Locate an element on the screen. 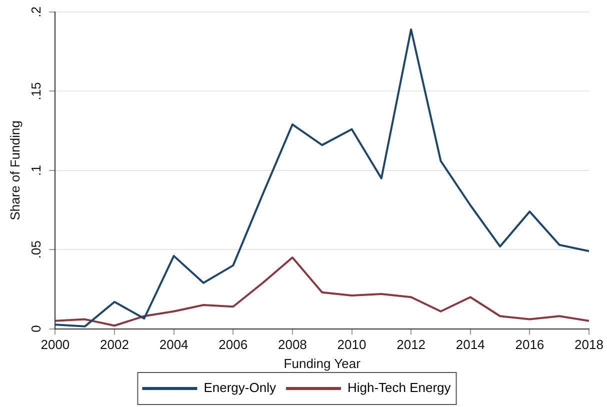  y-axis-title: Share of Funding is located at coordinates (14, 170).